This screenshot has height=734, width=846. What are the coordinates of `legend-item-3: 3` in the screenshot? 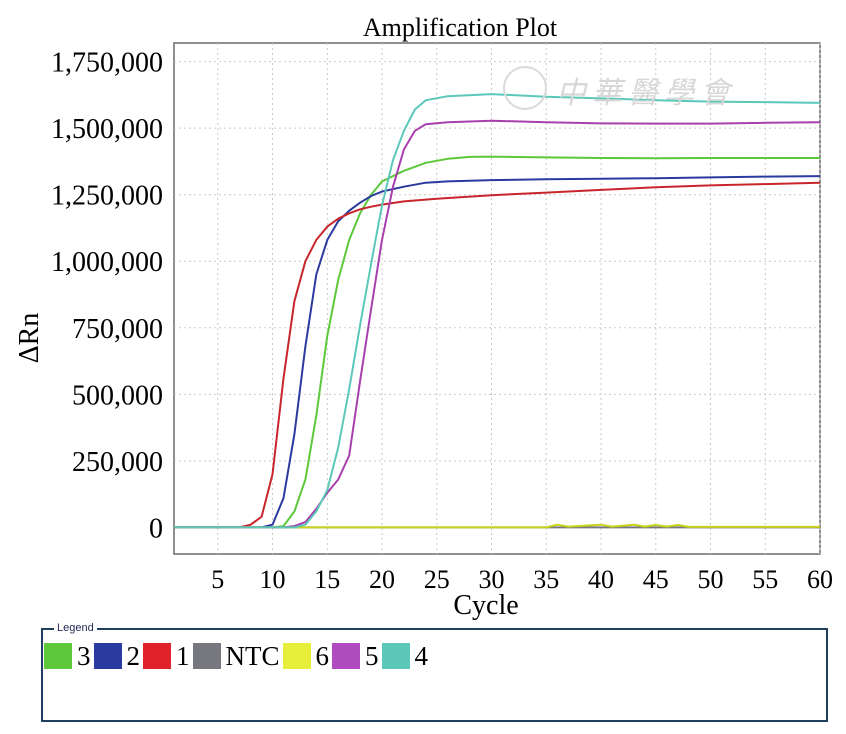 It's located at (67, 656).